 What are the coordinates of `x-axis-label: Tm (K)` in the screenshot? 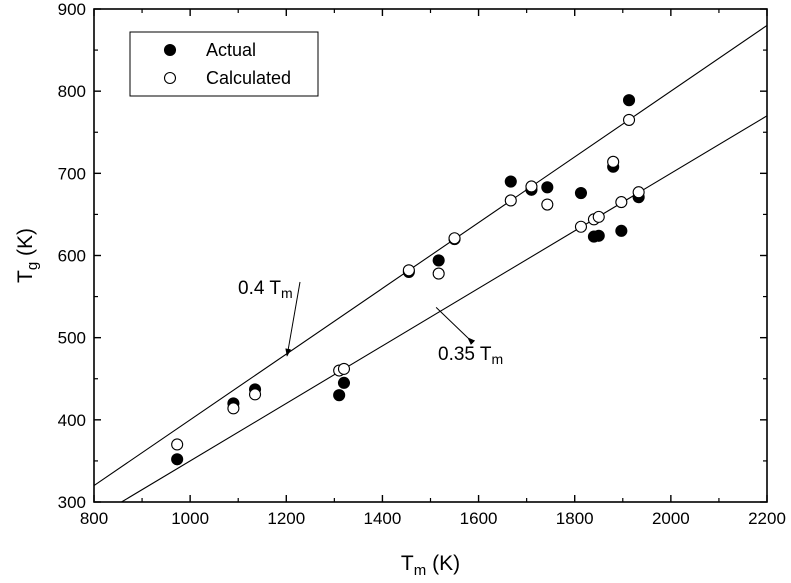 It's located at (430, 565).